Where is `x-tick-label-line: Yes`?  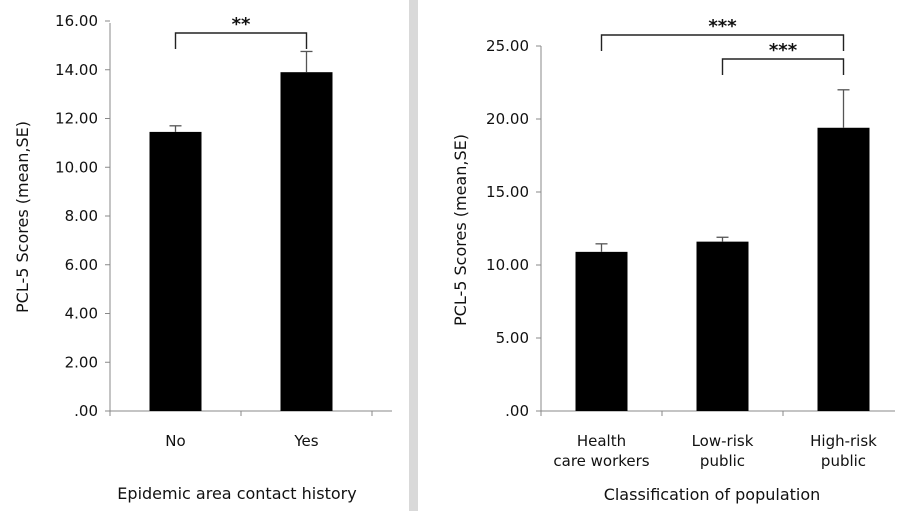
x-tick-label-line: Yes is located at coordinates (305, 441).